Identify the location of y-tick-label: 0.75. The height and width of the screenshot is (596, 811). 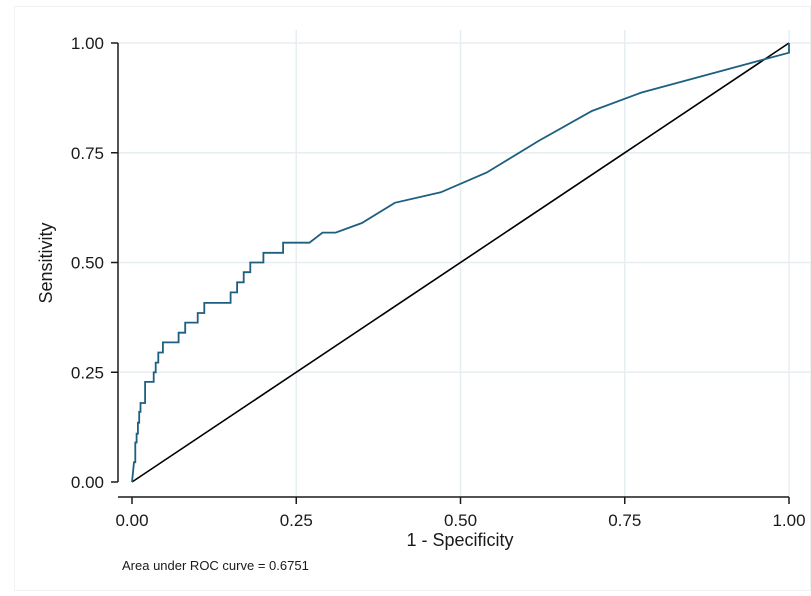
(87, 153).